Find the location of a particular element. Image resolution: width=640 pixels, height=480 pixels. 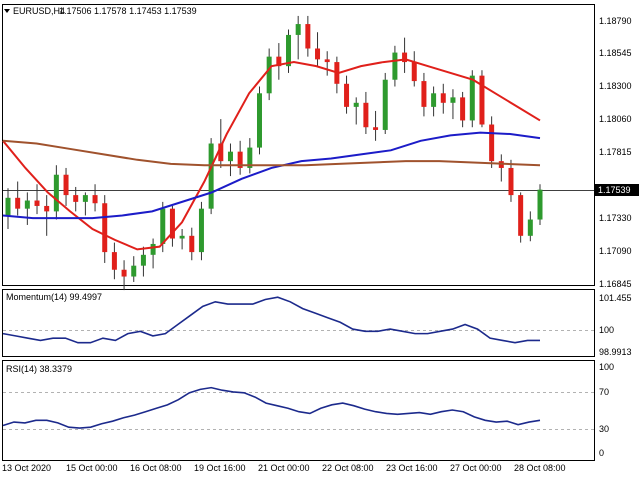

rsi-tick: 0 is located at coordinates (601, 453).